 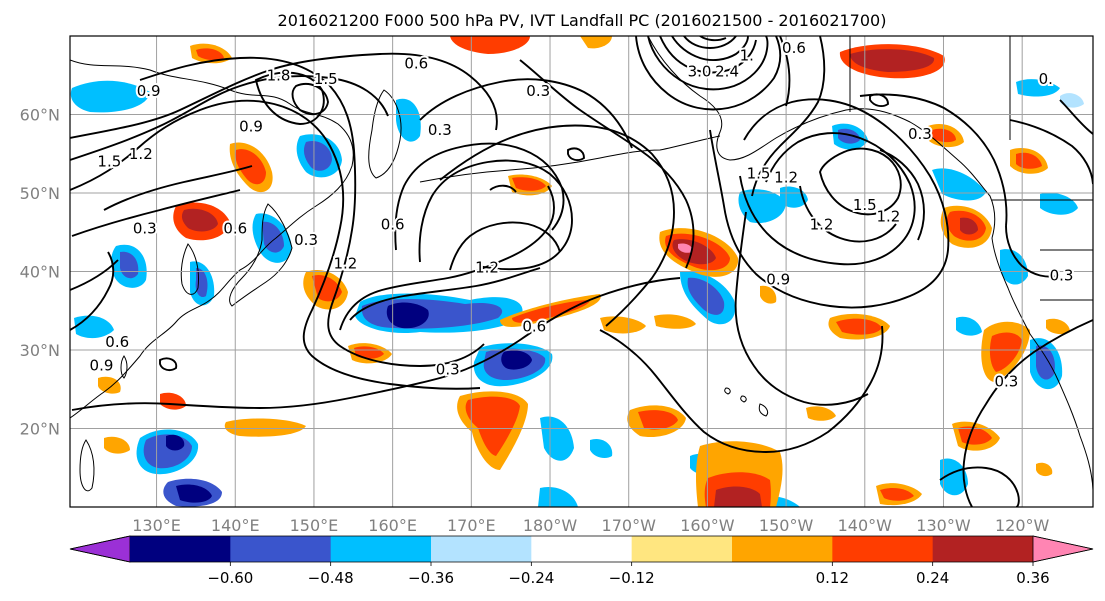 What do you see at coordinates (40, 429) in the screenshot?
I see `latitude-label: 20°N` at bounding box center [40, 429].